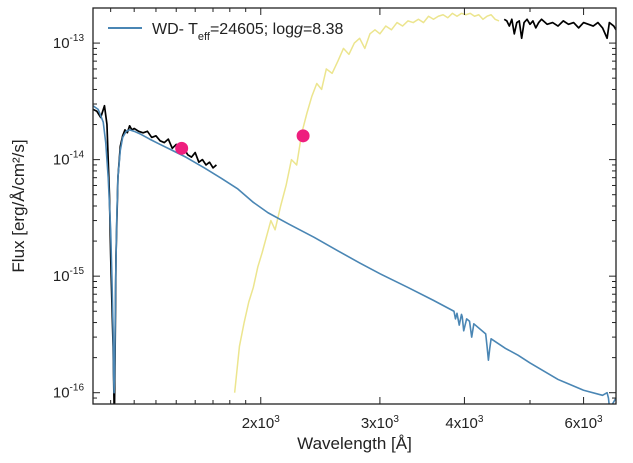  Describe the element at coordinates (69, 159) in the screenshot. I see `y-tick-label: 10-14` at that location.